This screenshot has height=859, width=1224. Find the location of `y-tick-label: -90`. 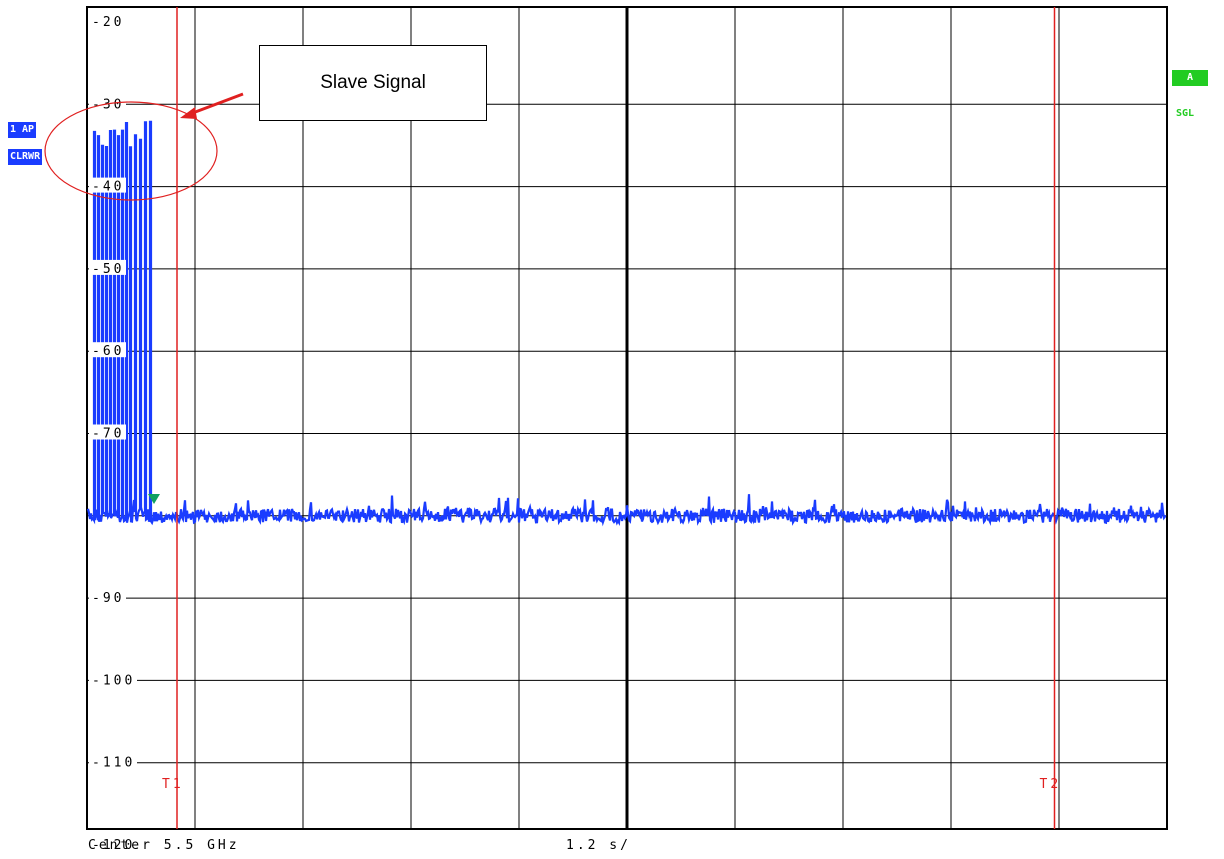

y-tick-label: -90 is located at coordinates (108, 598).